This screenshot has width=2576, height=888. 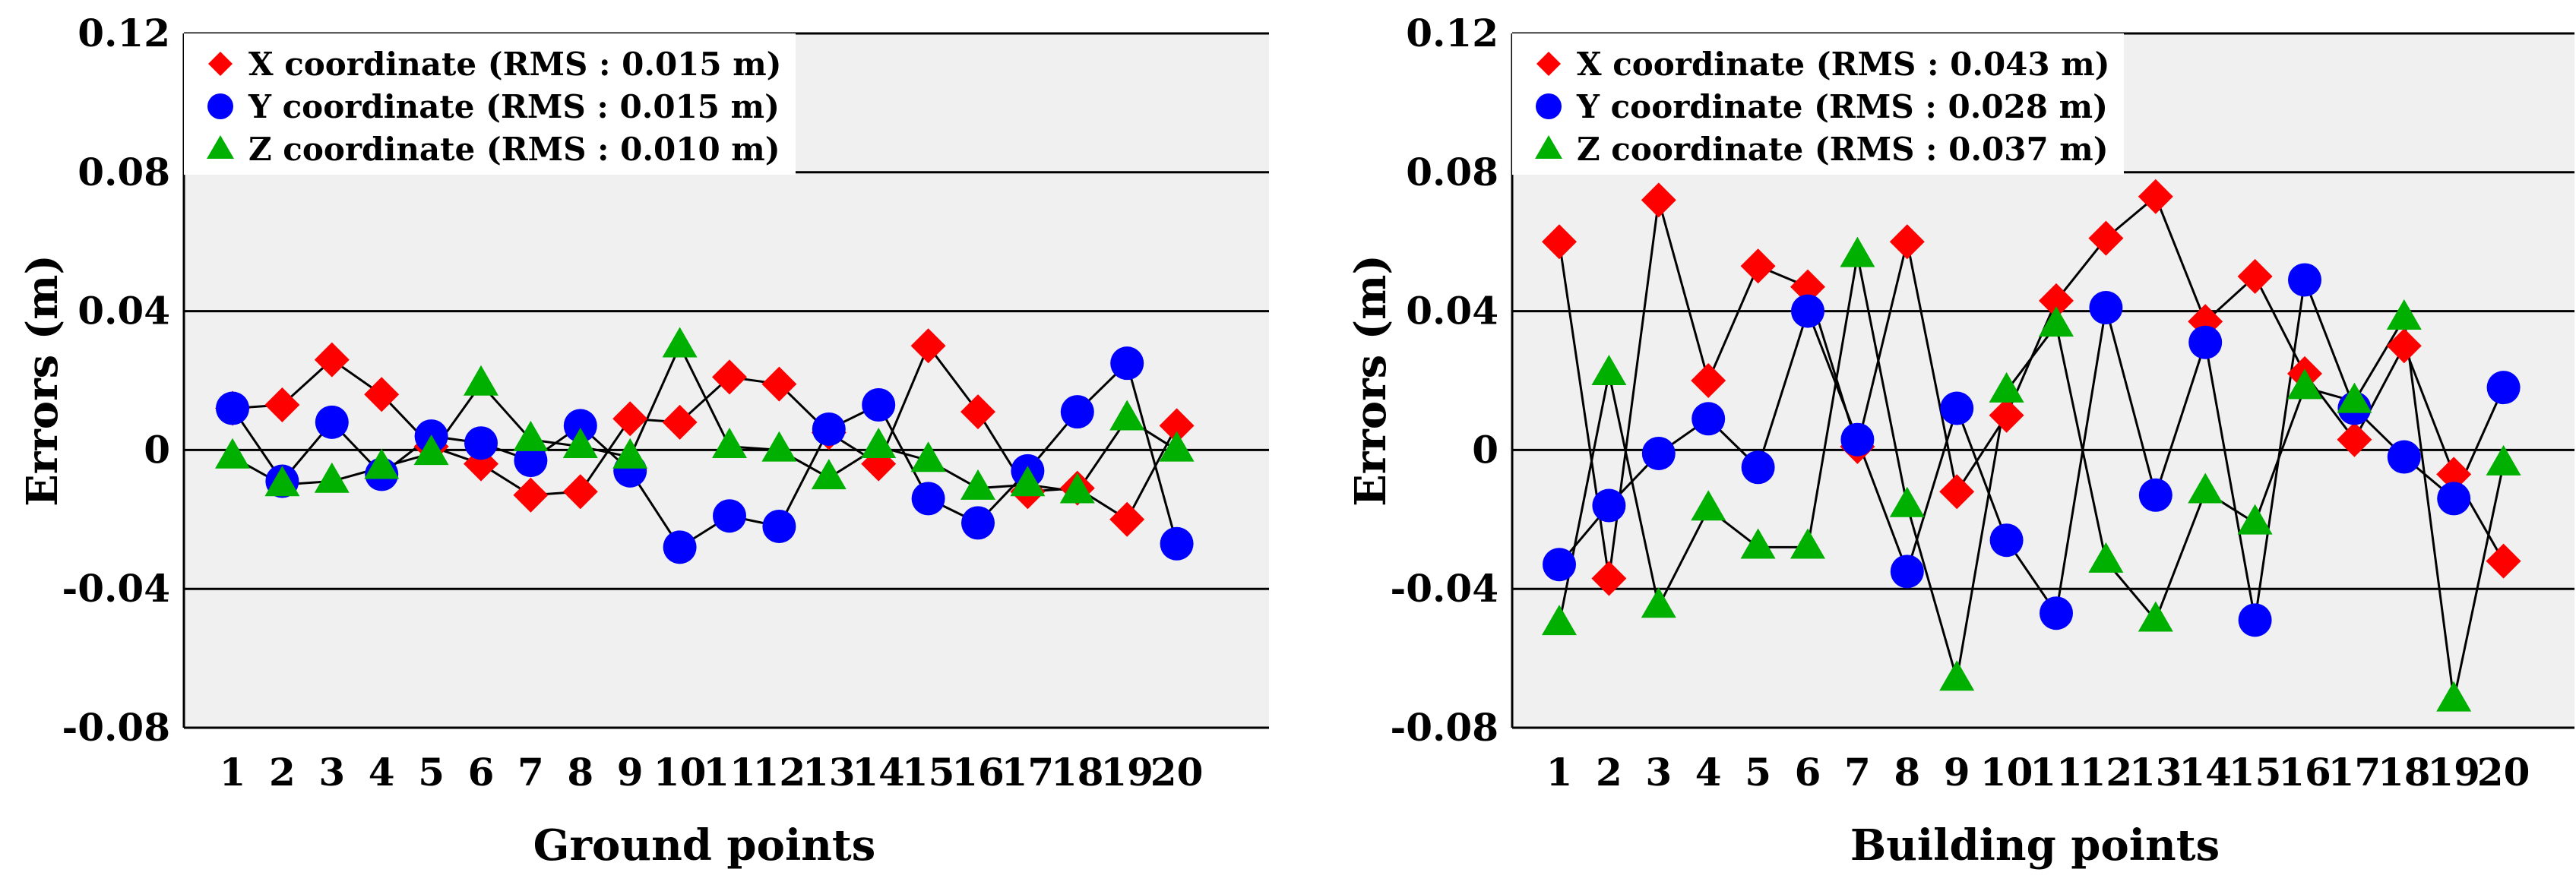 I want to click on legend-box, so click(x=490, y=104).